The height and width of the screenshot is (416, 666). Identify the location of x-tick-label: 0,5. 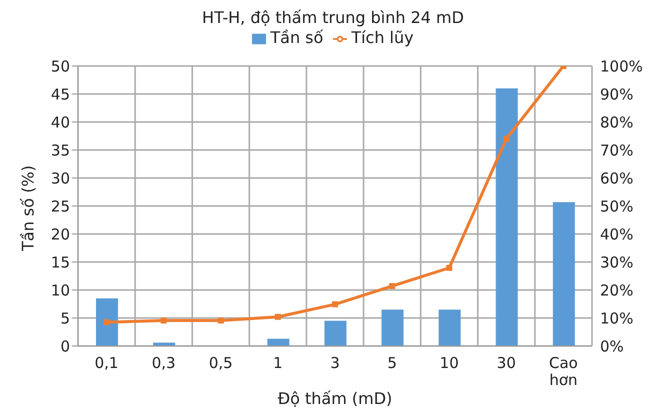
(220, 363).